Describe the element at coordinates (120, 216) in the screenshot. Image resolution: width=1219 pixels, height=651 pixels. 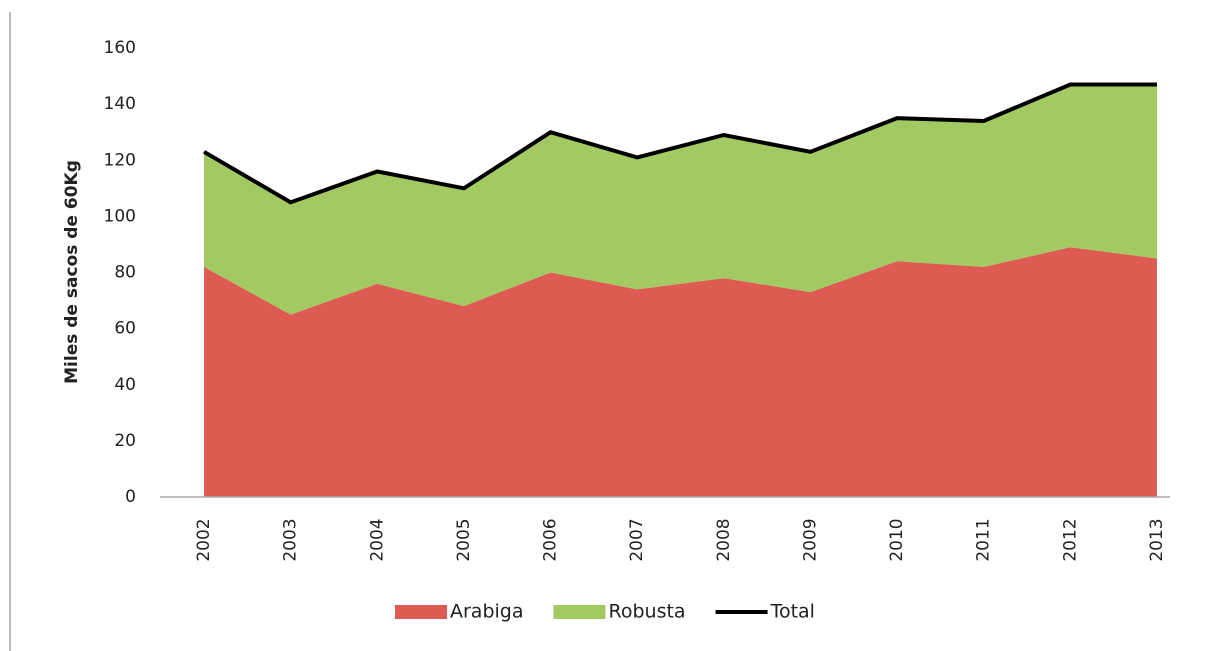
I see `y-tick-label: 100` at that location.